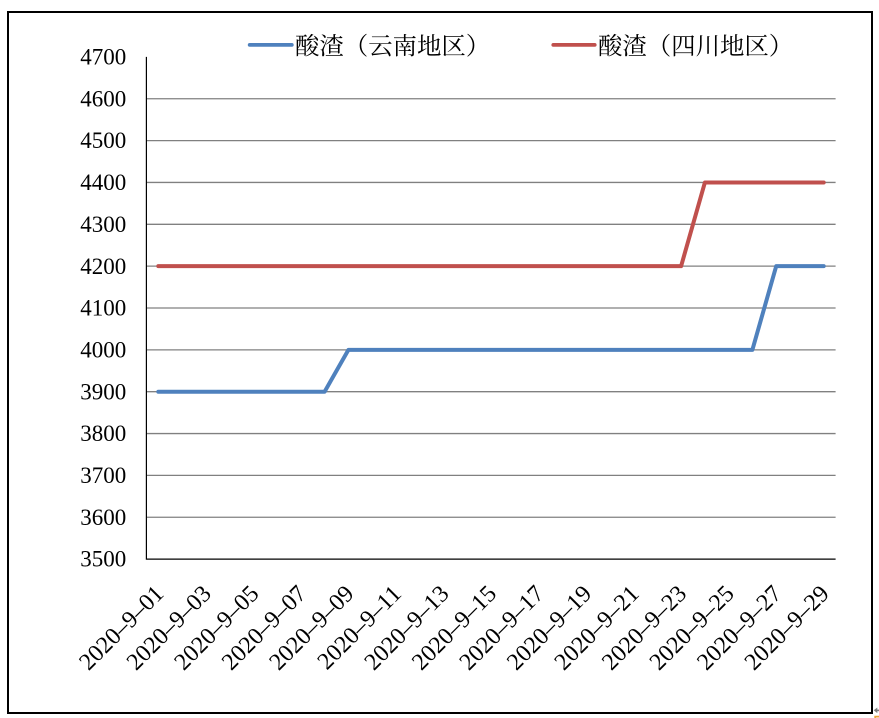  What do you see at coordinates (103, 140) in the screenshot?
I see `svg-text: 4500` at bounding box center [103, 140].